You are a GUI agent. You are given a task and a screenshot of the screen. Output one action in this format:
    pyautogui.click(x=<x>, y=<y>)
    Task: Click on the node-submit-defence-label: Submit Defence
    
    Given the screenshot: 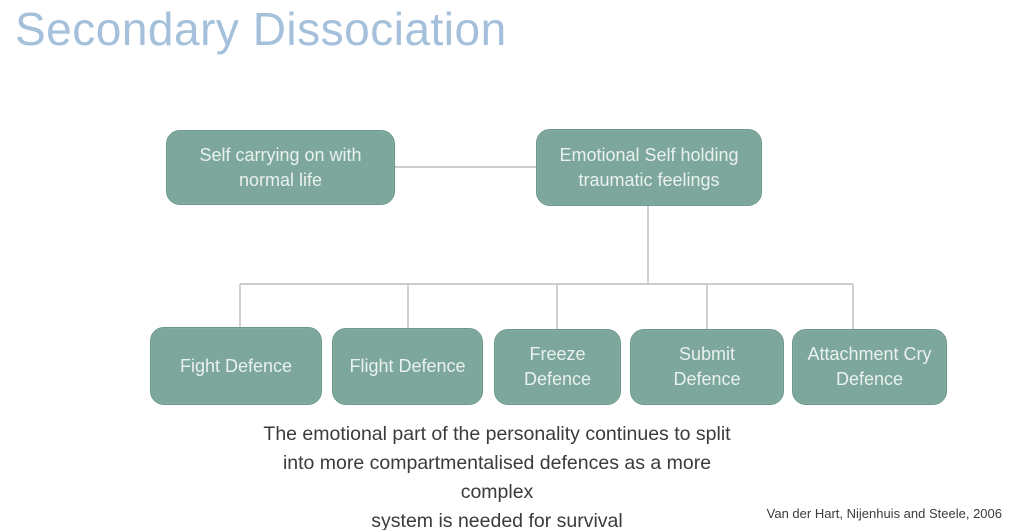 What is the action you would take?
    pyautogui.click(x=707, y=366)
    